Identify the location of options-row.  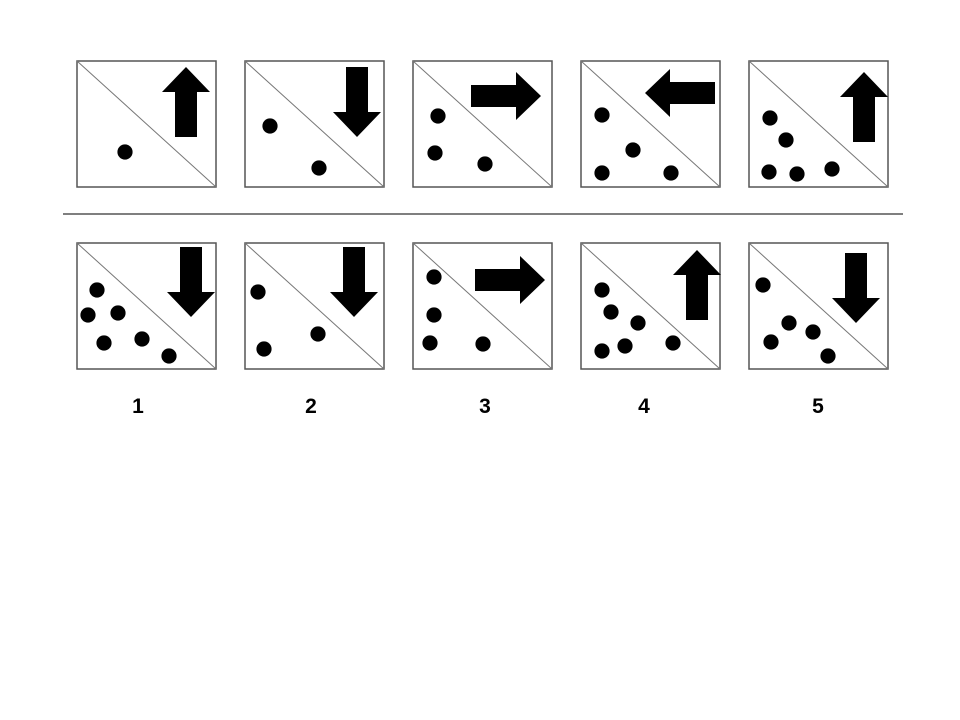
(482, 306).